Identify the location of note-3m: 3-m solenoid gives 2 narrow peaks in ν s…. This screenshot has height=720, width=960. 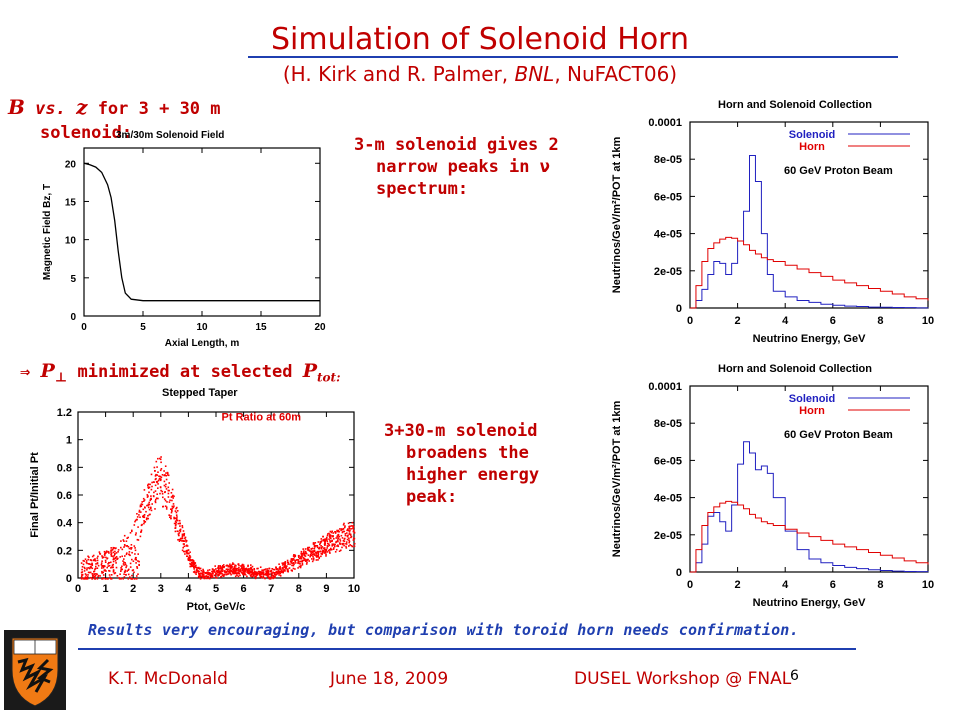
(456, 167).